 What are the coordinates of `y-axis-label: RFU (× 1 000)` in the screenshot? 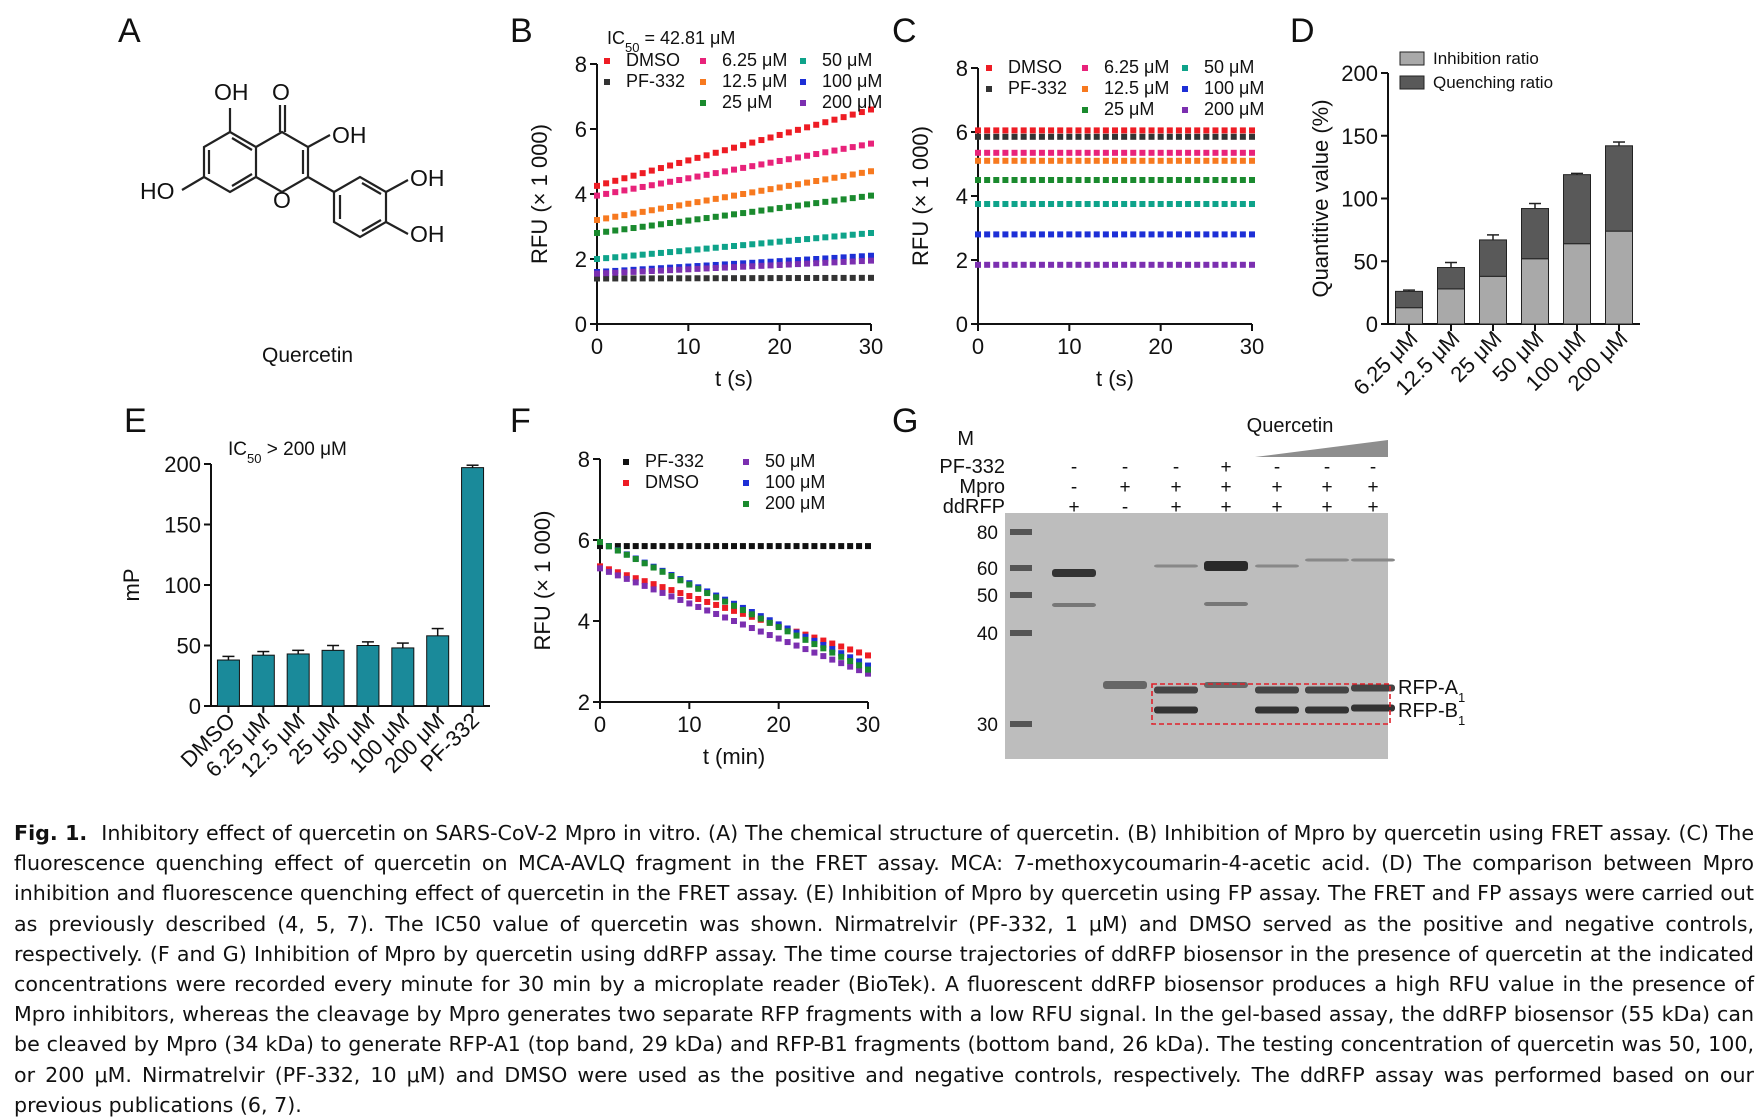 It's located at (539, 194).